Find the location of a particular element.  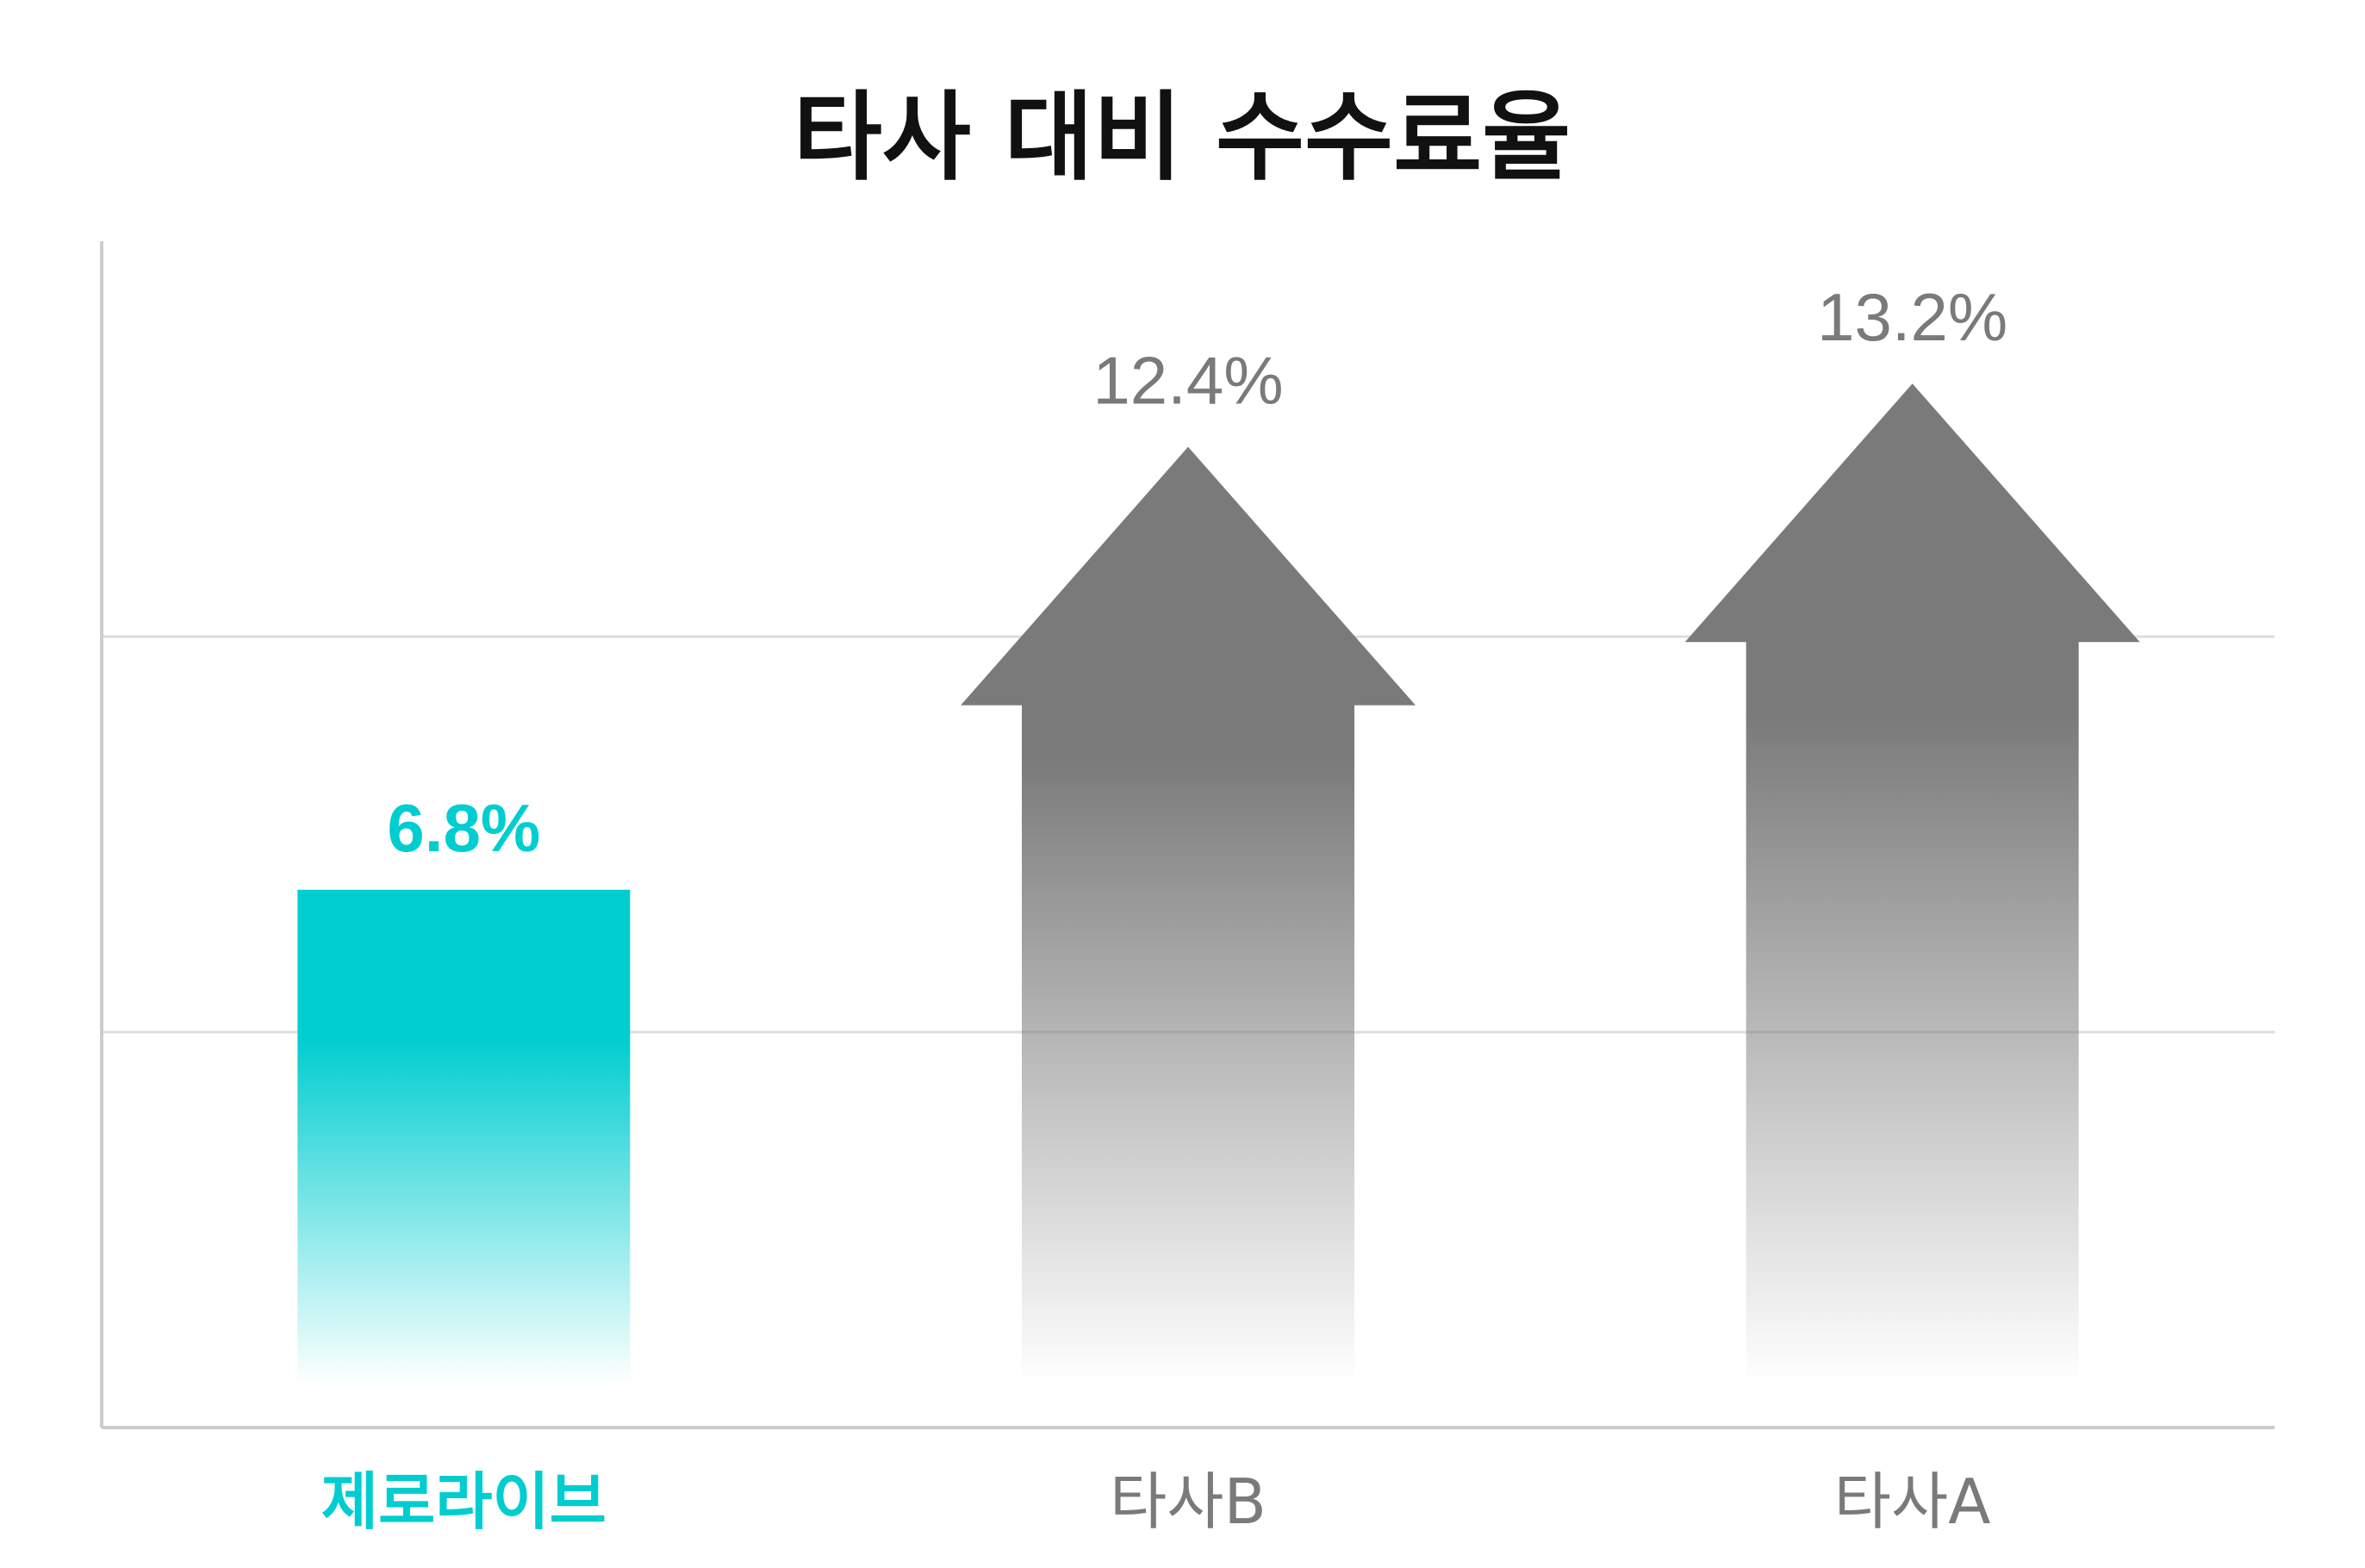

value-label-2: 12.4% is located at coordinates (1187, 381).